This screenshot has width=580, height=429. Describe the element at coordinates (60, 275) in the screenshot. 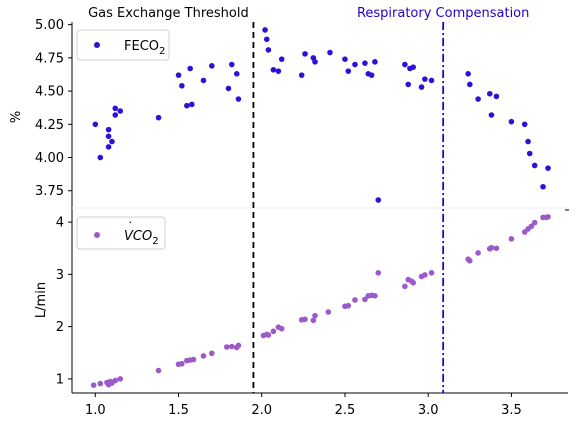

I see `bottom-y-tick-label: 3` at that location.